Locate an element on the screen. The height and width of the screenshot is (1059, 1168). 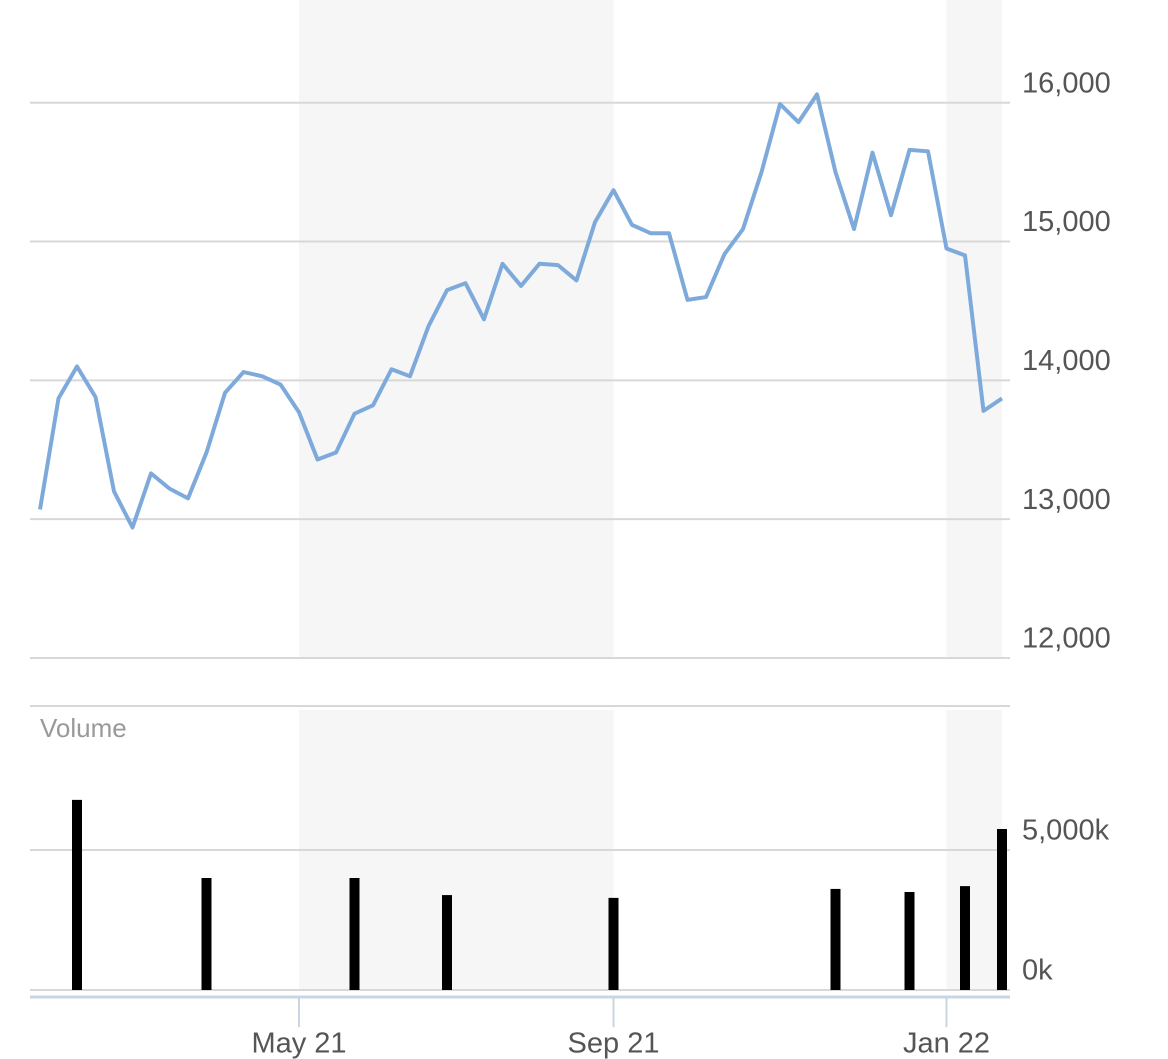
y-tick-label: 14,000 is located at coordinates (1066, 361).